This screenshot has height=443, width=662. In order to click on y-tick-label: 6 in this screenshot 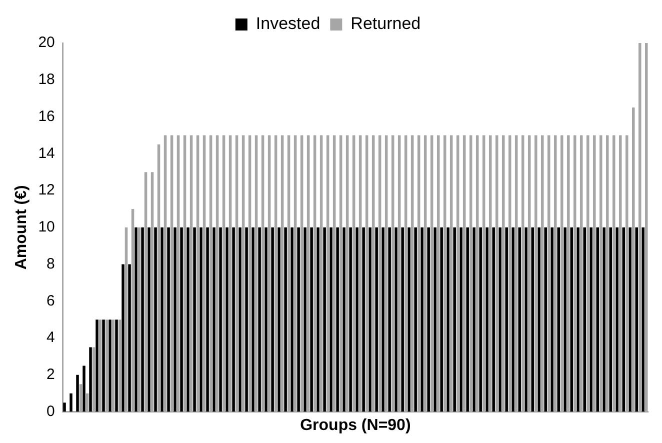, I will do `click(50, 301)`.